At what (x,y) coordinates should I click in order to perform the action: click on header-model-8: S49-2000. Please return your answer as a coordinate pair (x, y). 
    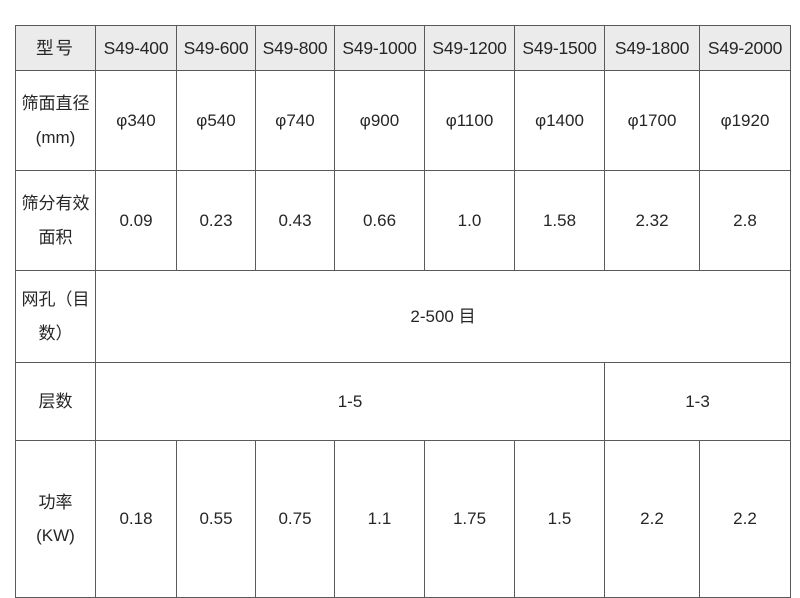
    Looking at the image, I should click on (745, 48).